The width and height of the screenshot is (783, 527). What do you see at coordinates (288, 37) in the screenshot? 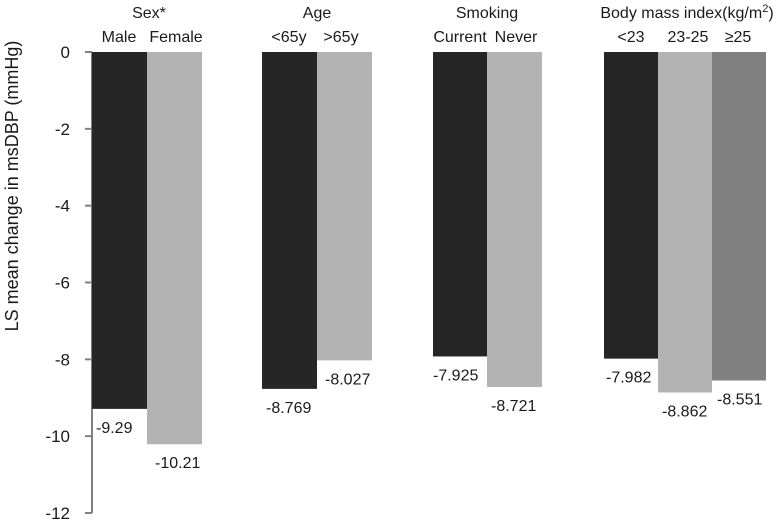
I see `category-label: <65y` at bounding box center [288, 37].